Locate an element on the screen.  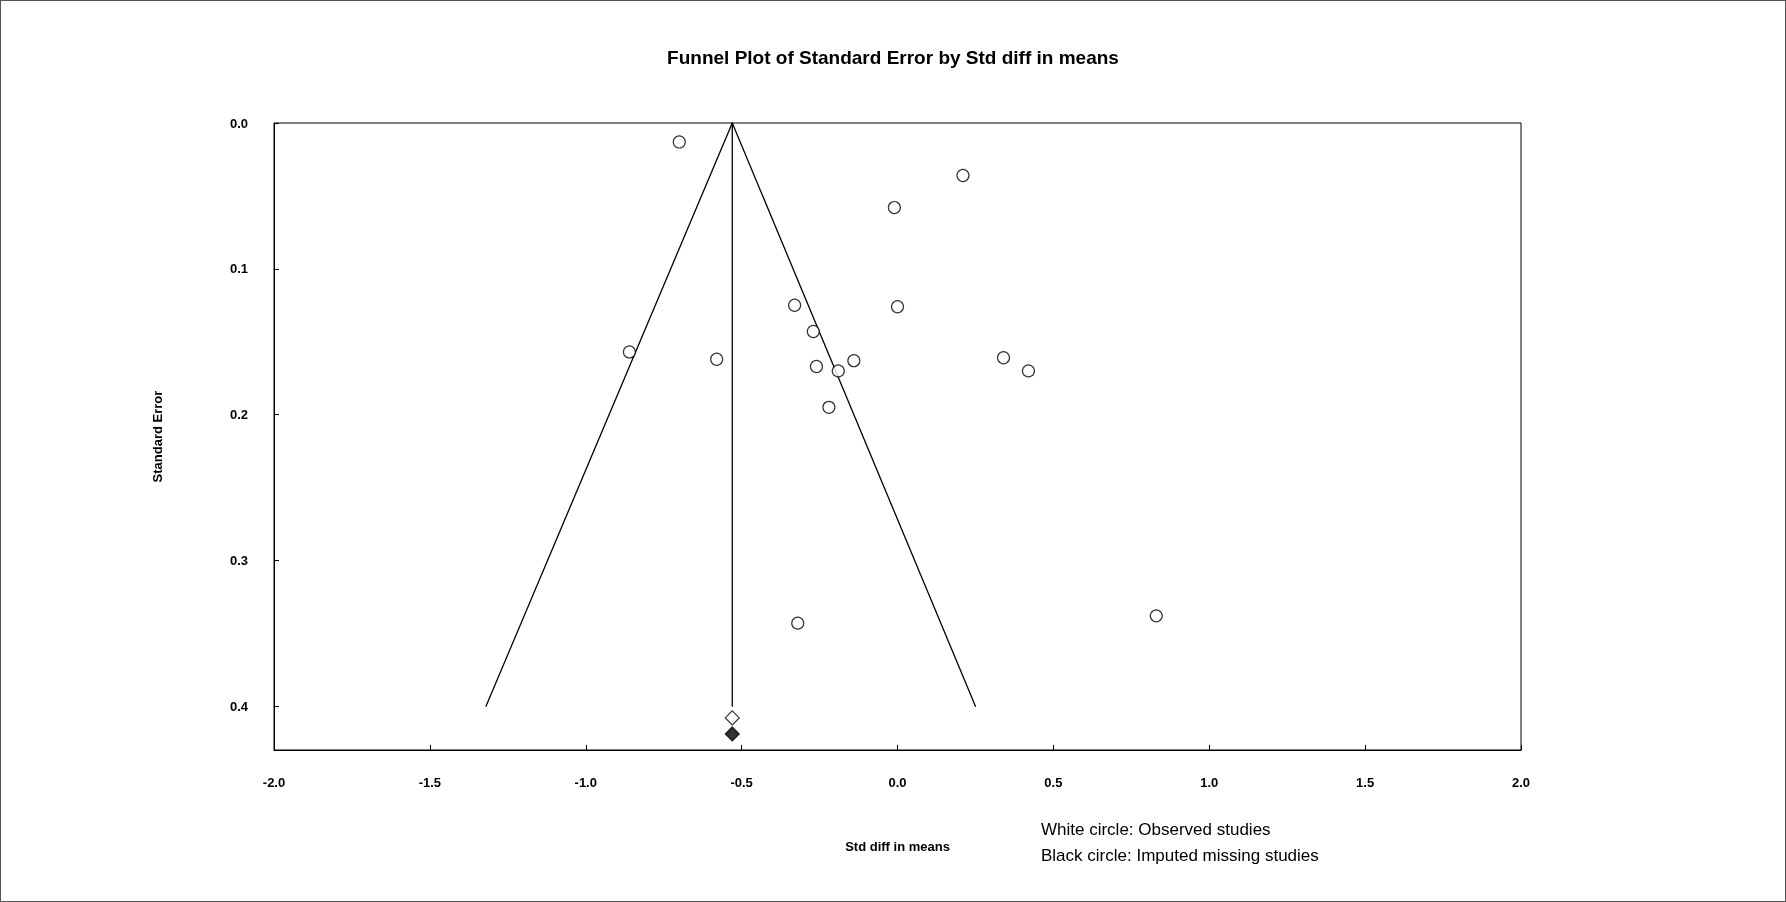
chart-title: Funnel Plot of Standard Error by Std diff in means is located at coordinates (893, 57).